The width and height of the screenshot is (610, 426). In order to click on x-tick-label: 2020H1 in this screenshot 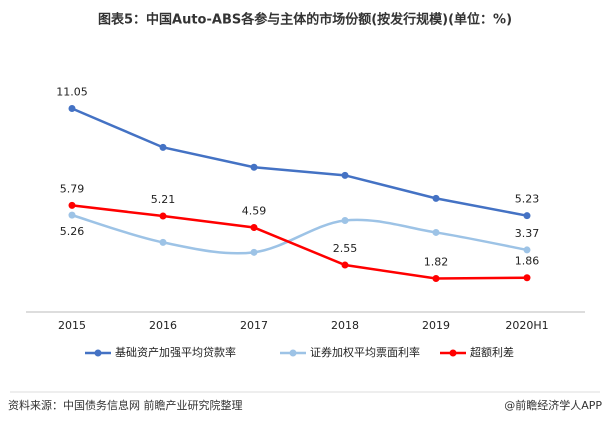, I will do `click(526, 325)`.